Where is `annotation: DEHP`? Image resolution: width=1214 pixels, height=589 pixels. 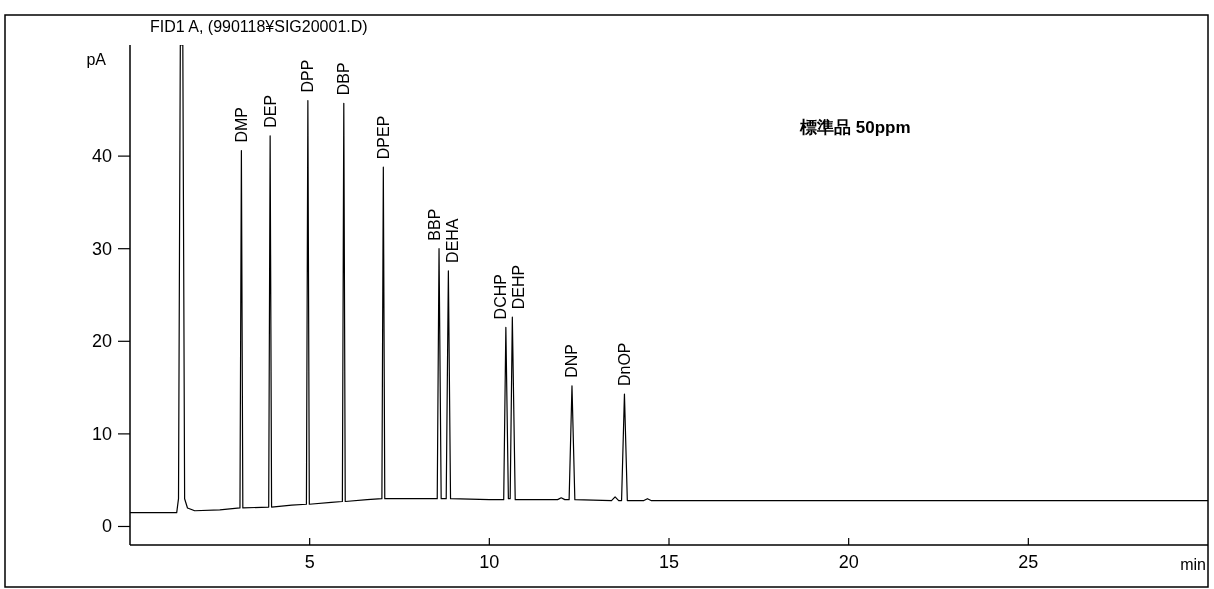 annotation: DEHP is located at coordinates (518, 287).